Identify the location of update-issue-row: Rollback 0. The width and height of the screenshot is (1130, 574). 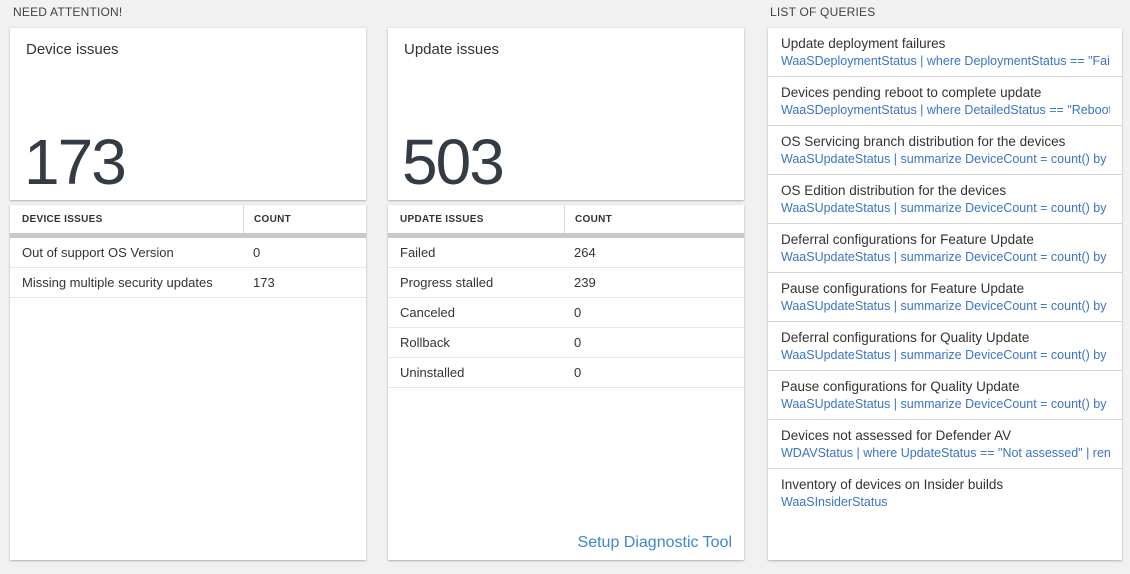
(566, 343).